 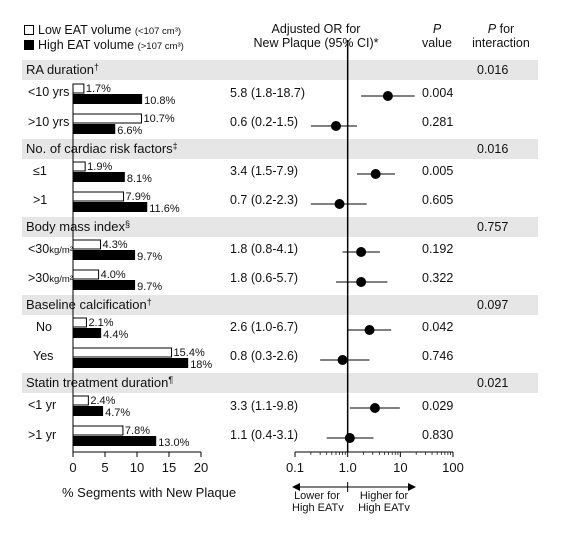 I want to click on bar-low-label: 4.3%, so click(x=115, y=245).